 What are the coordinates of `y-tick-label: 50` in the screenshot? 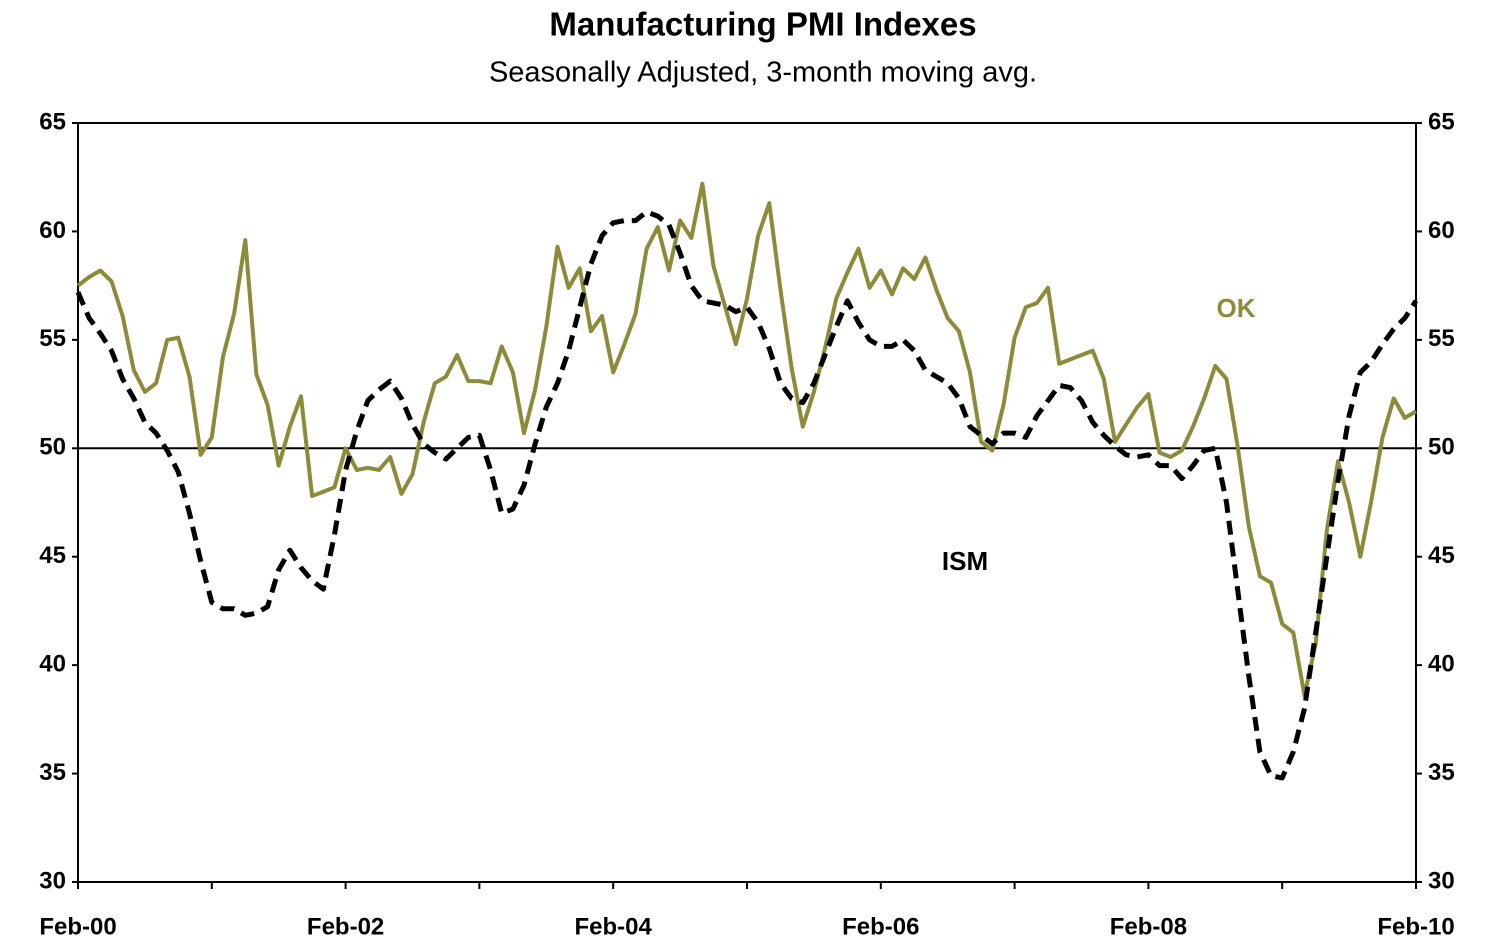 It's located at (52, 447).